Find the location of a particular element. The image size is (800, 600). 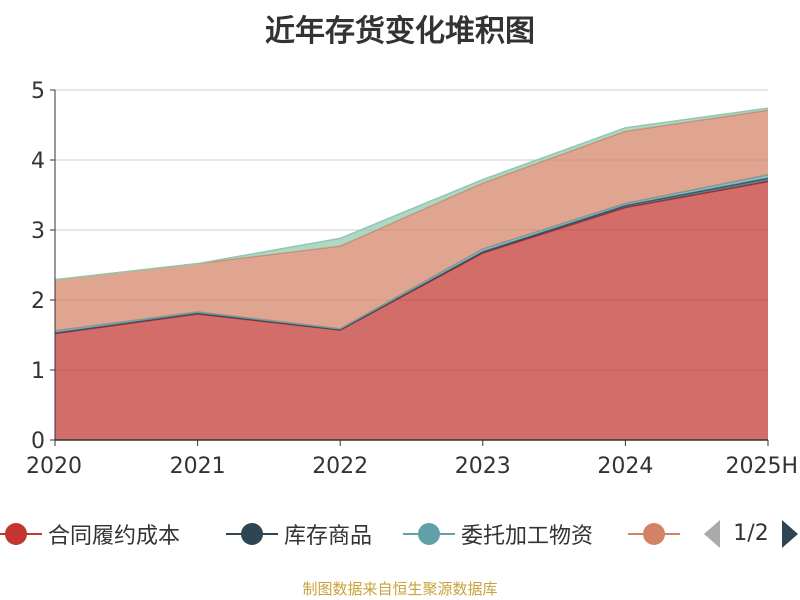

legend-pager: 1/2 is located at coordinates (750, 534).